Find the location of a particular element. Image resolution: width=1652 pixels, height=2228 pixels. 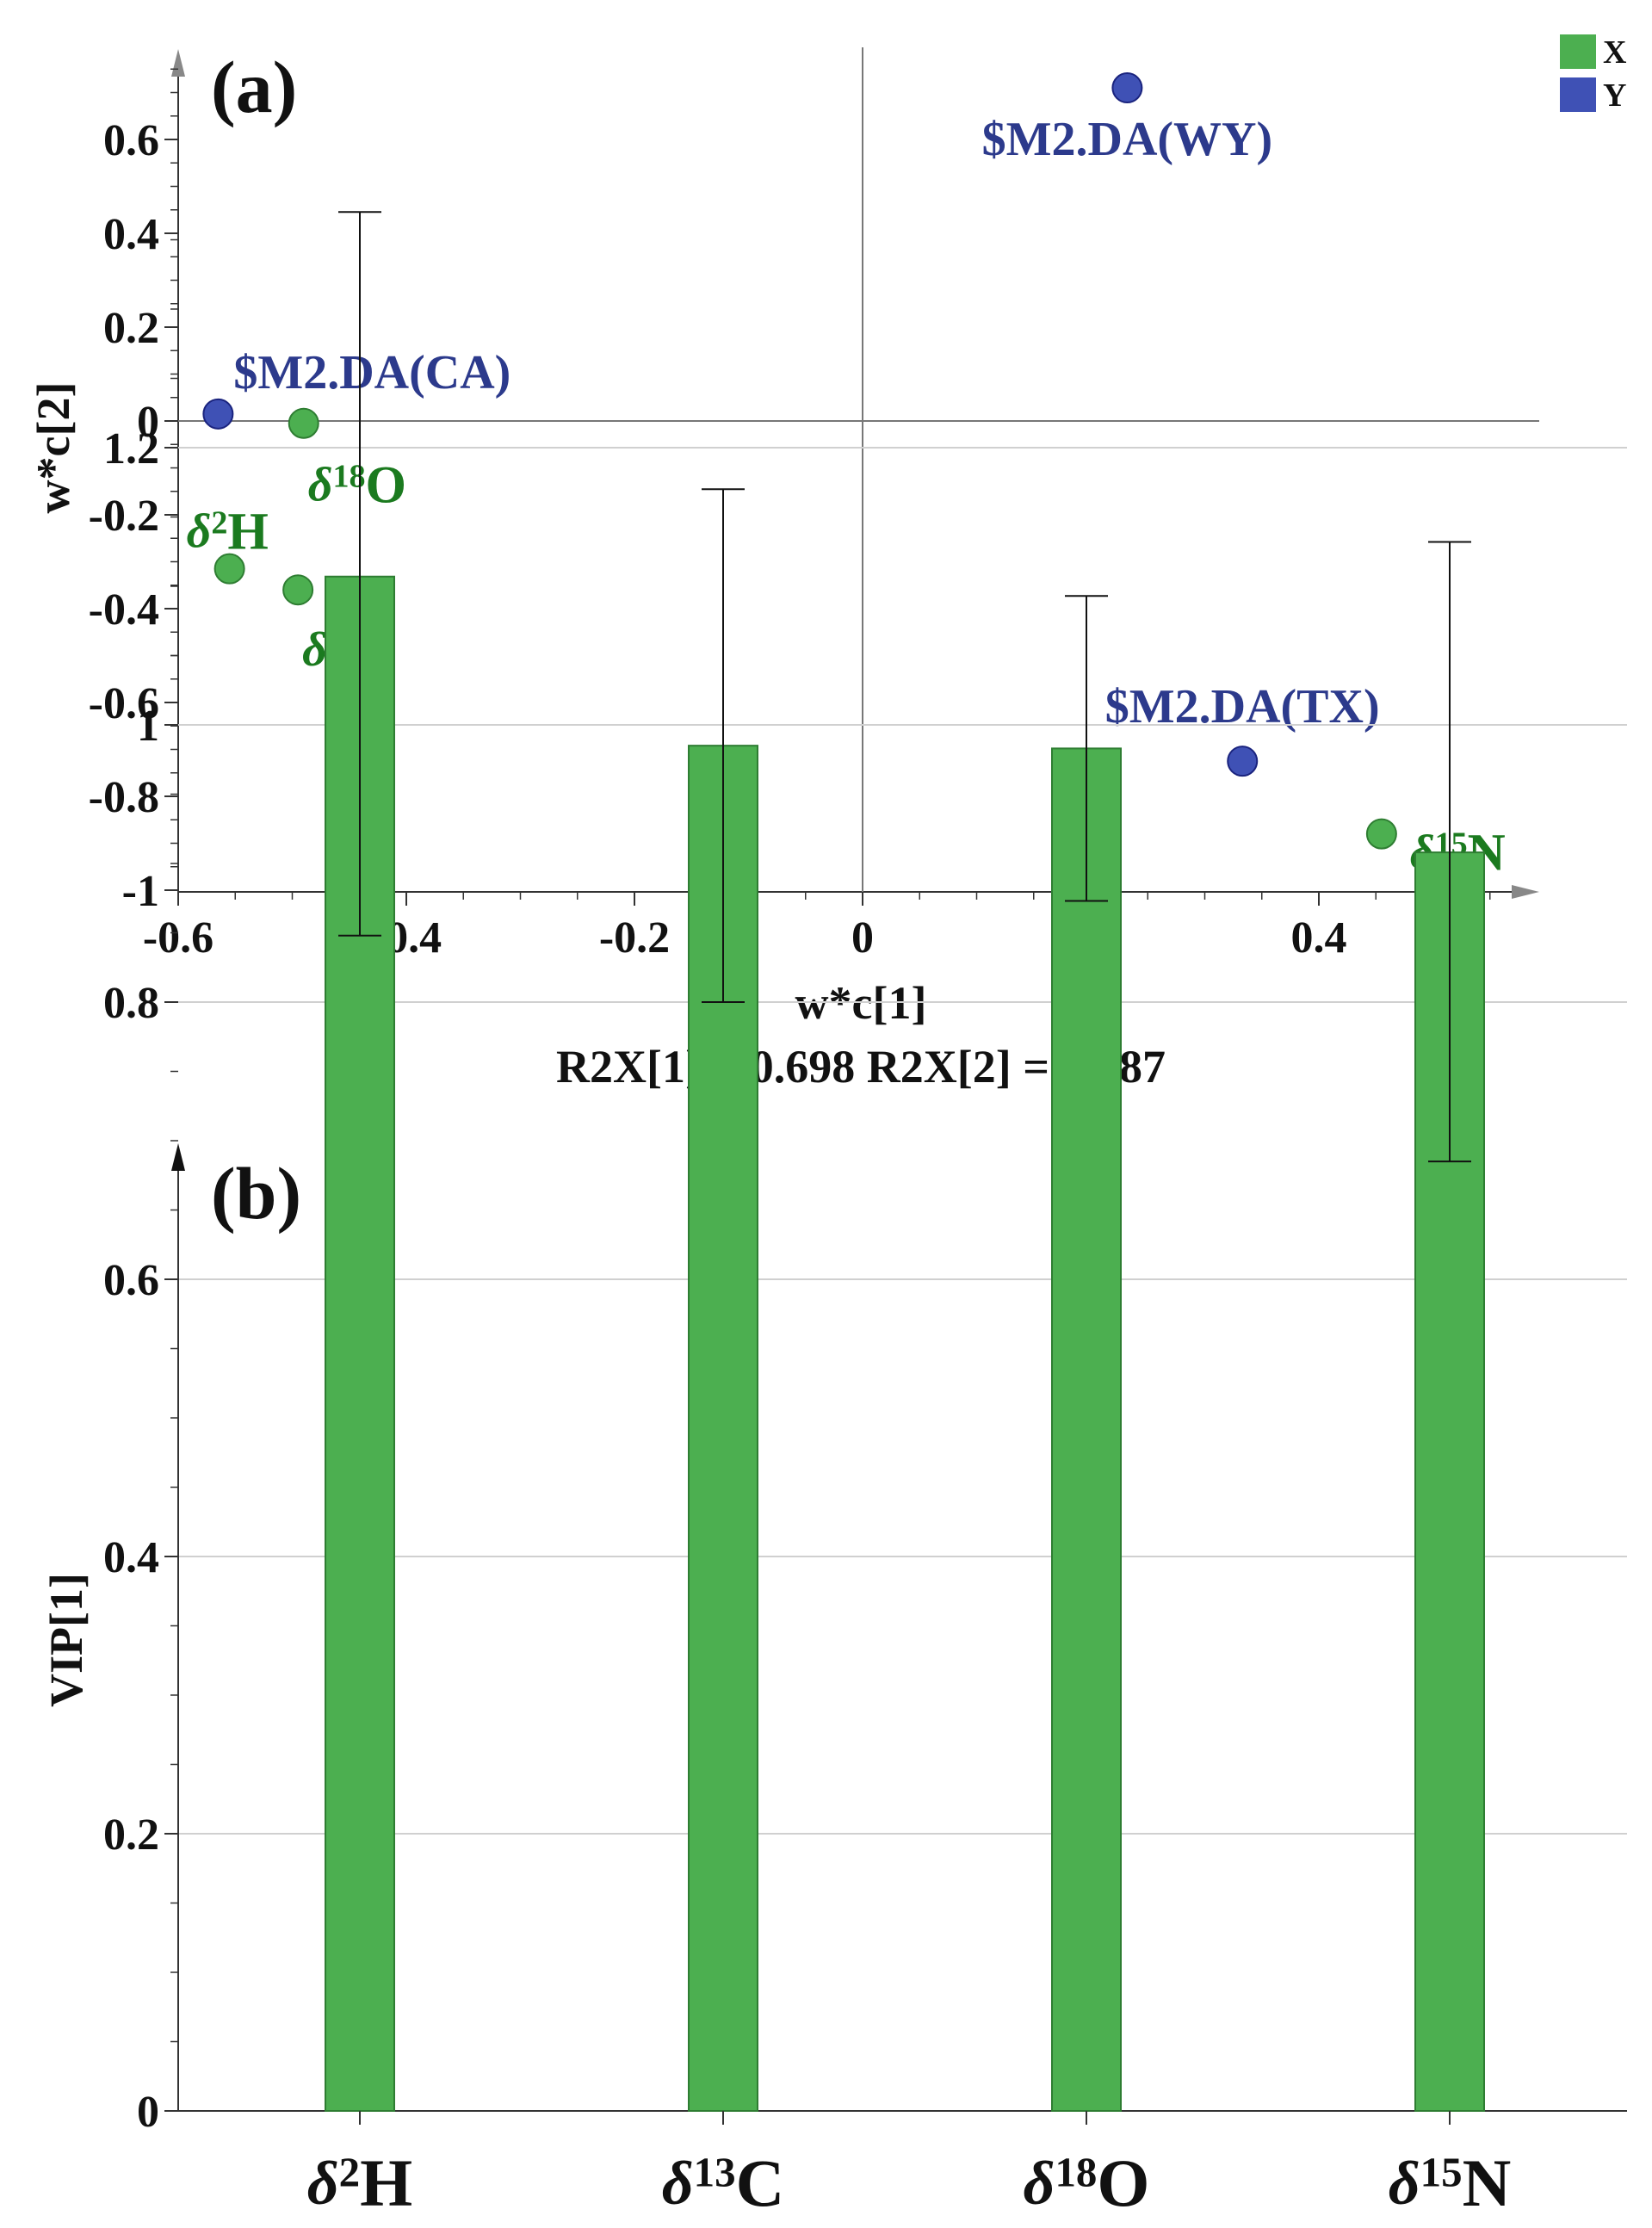

y-tick-label: 1.2 is located at coordinates (131, 448).